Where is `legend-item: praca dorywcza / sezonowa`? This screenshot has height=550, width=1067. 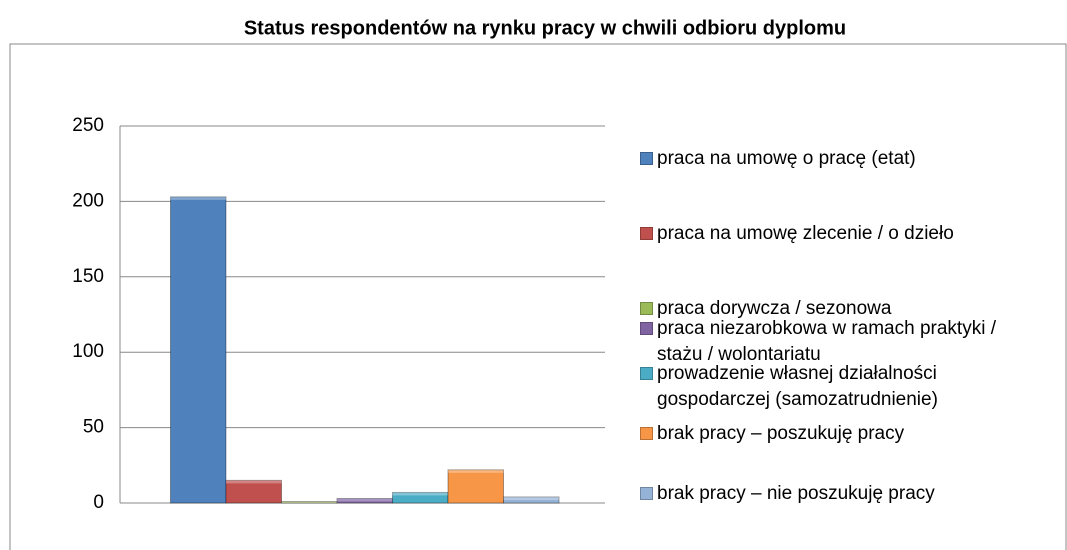 legend-item: praca dorywcza / sezonowa is located at coordinates (840, 309).